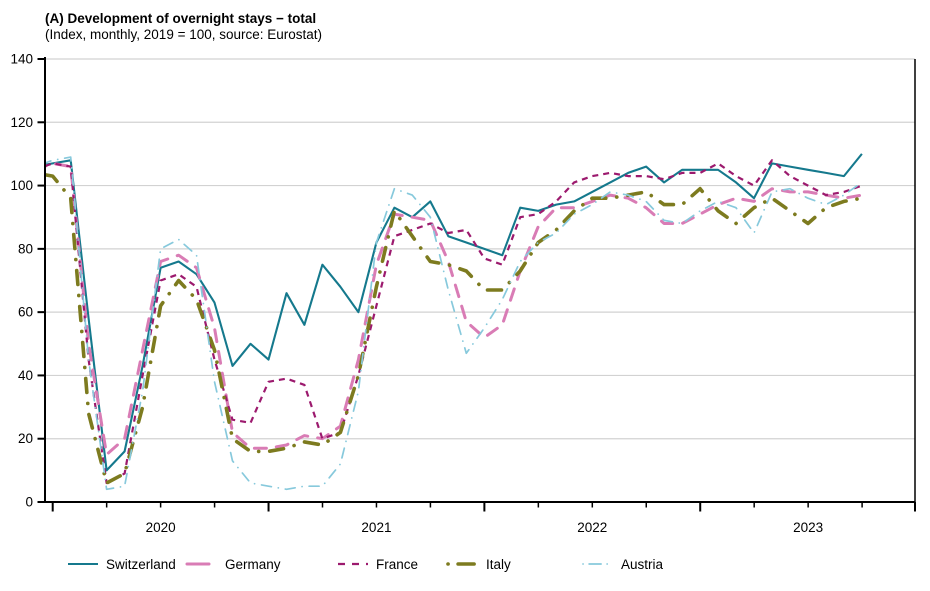 This screenshot has height=591, width=930. I want to click on legend-label-germany: Germany, so click(253, 564).